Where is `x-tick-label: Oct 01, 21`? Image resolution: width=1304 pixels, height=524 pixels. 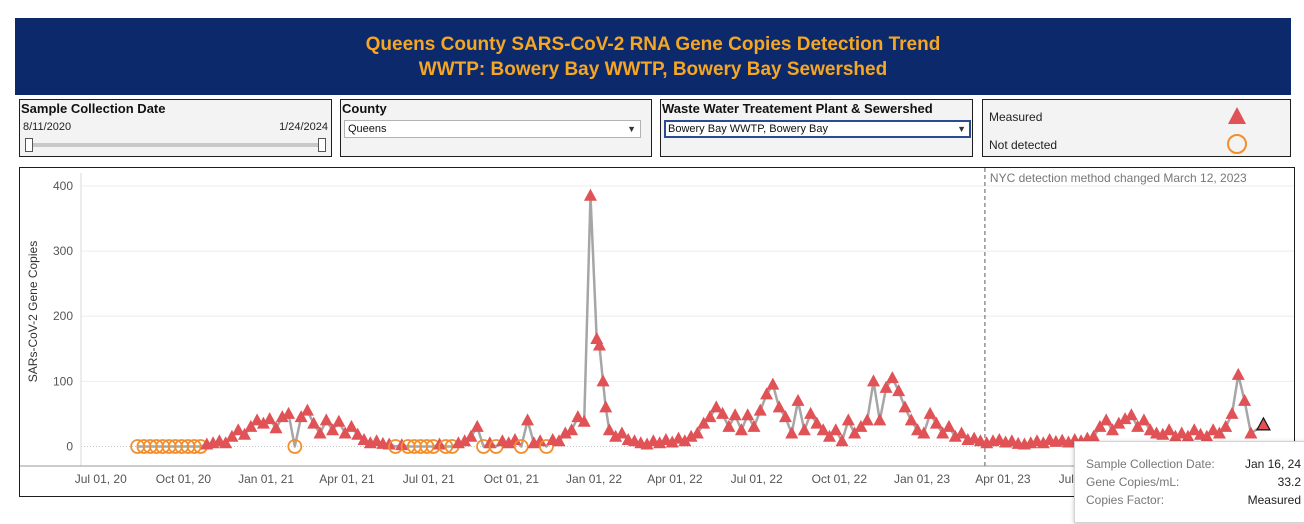 x-tick-label: Oct 01, 21 is located at coordinates (512, 479).